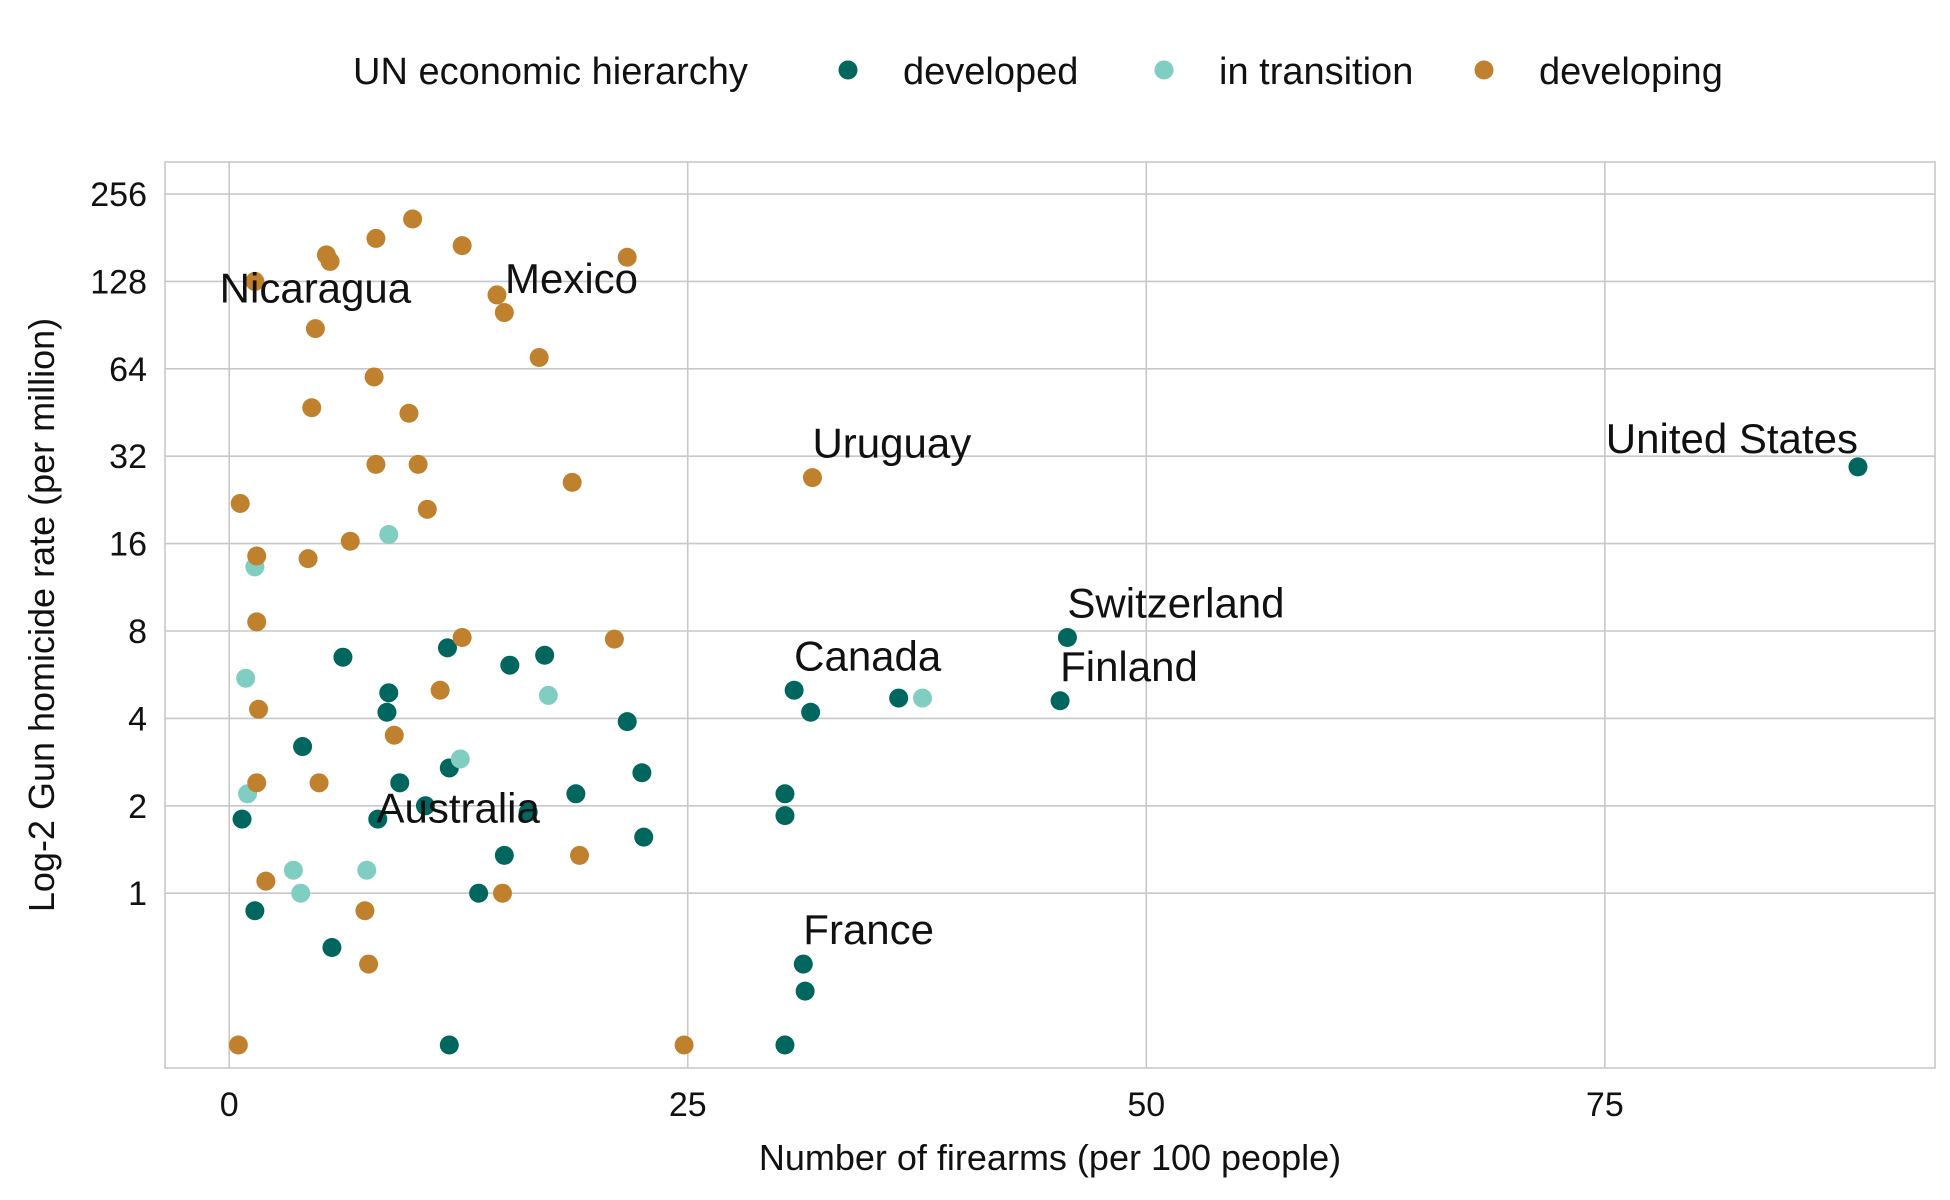 This screenshot has width=1950, height=1200. What do you see at coordinates (1146, 1105) in the screenshot?
I see `x-tick-label: 50` at bounding box center [1146, 1105].